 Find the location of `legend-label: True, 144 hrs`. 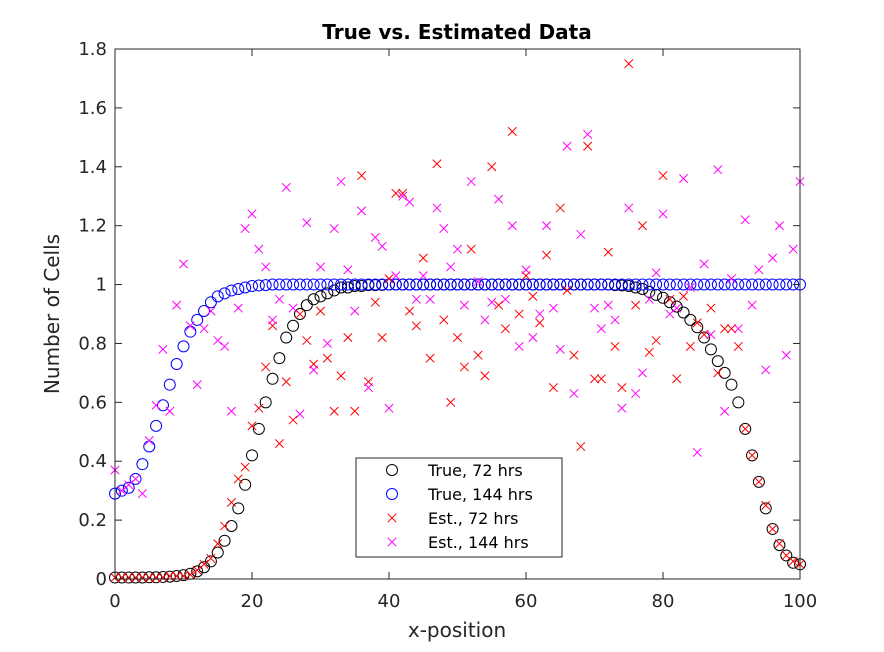

legend-label: True, 144 hrs is located at coordinates (480, 494).